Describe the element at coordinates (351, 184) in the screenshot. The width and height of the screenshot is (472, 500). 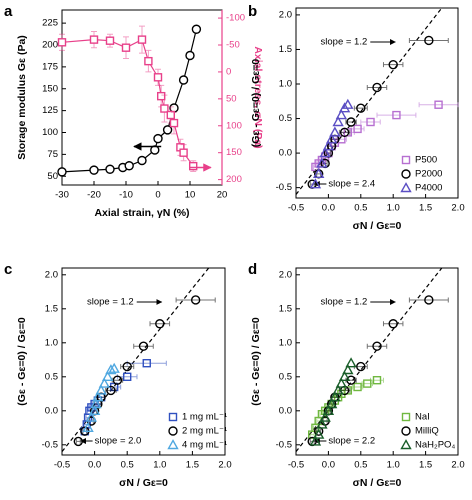
I see `annotation: slope = 2.4` at that location.